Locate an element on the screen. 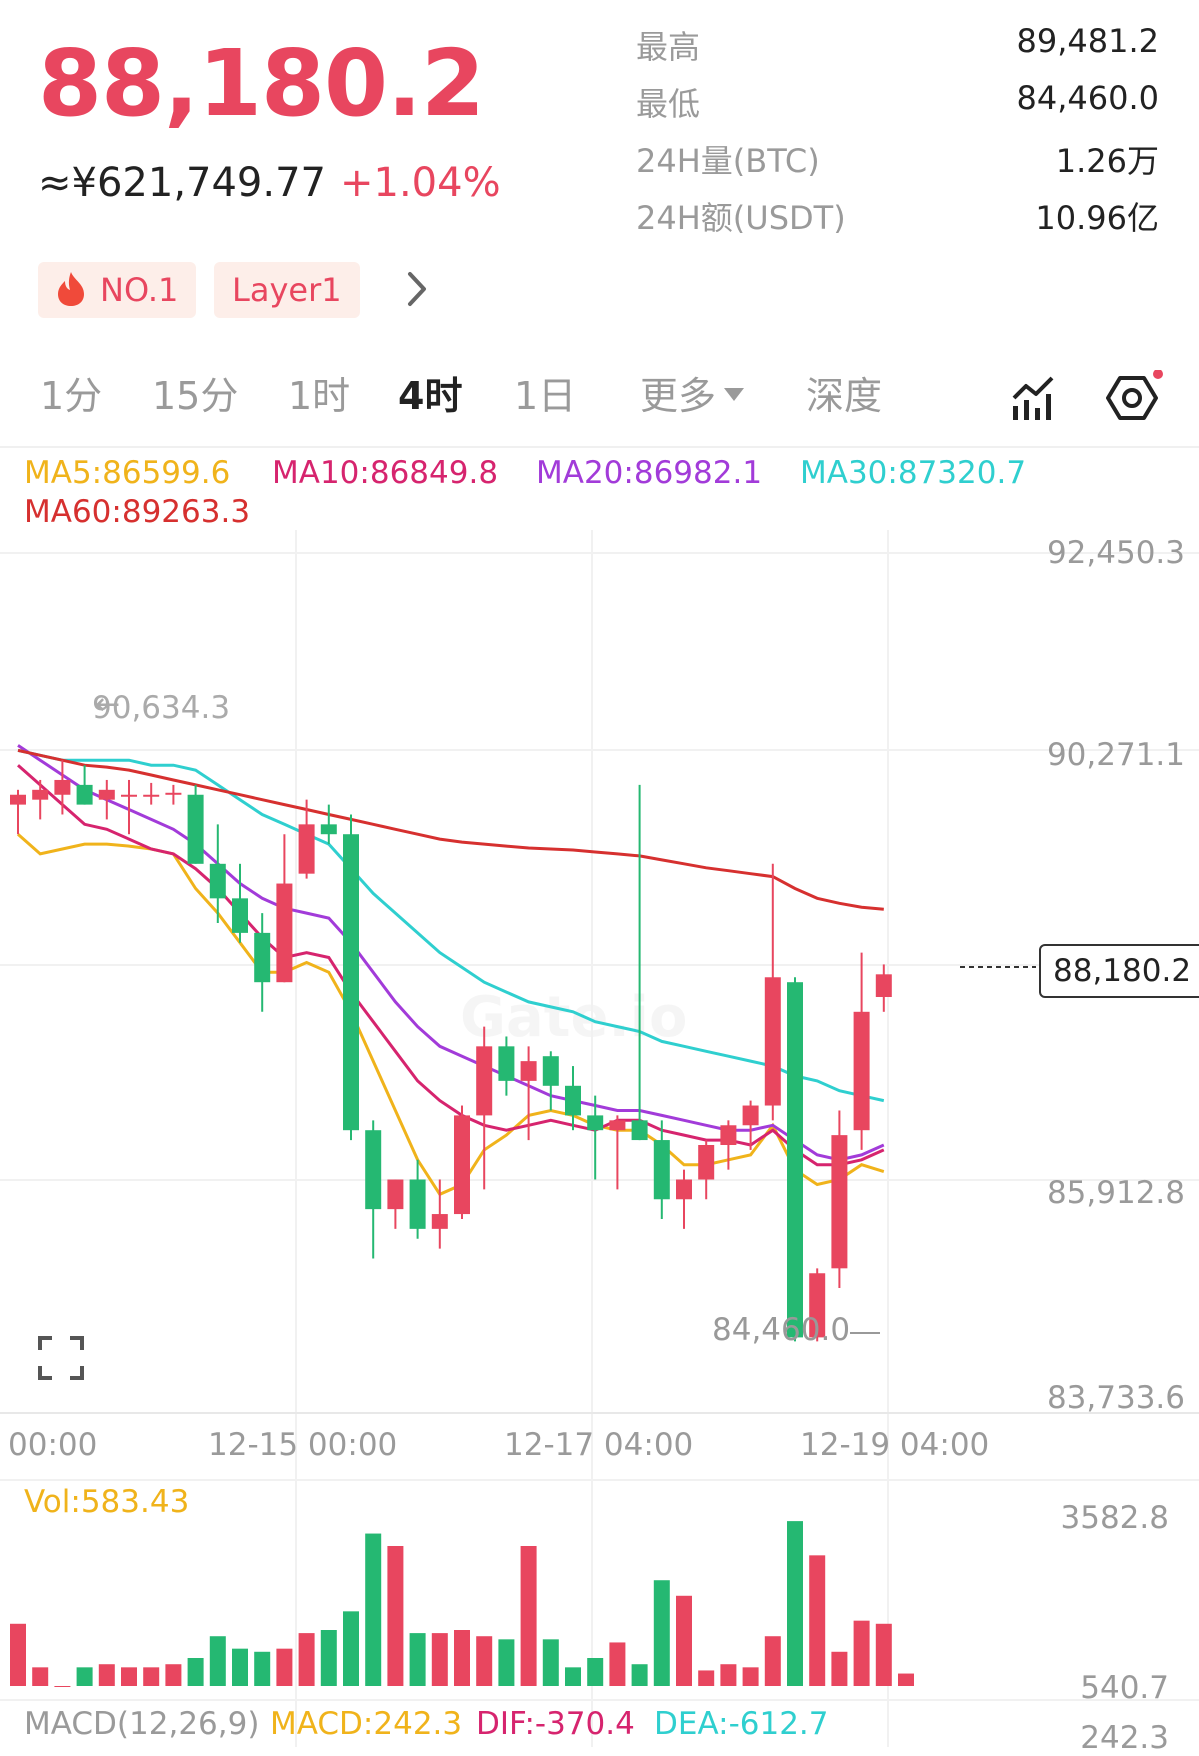 The width and height of the screenshot is (1199, 1756). tab-depth: 深度 is located at coordinates (844, 396).